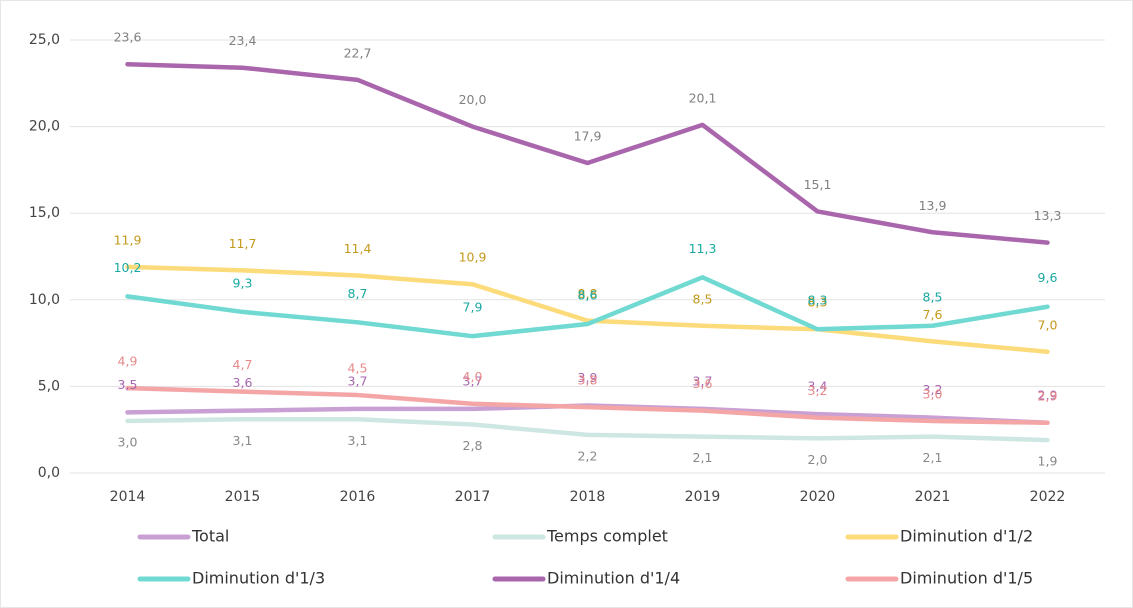  Describe the element at coordinates (933, 205) in the screenshot. I see `data-label: 13,9` at that location.